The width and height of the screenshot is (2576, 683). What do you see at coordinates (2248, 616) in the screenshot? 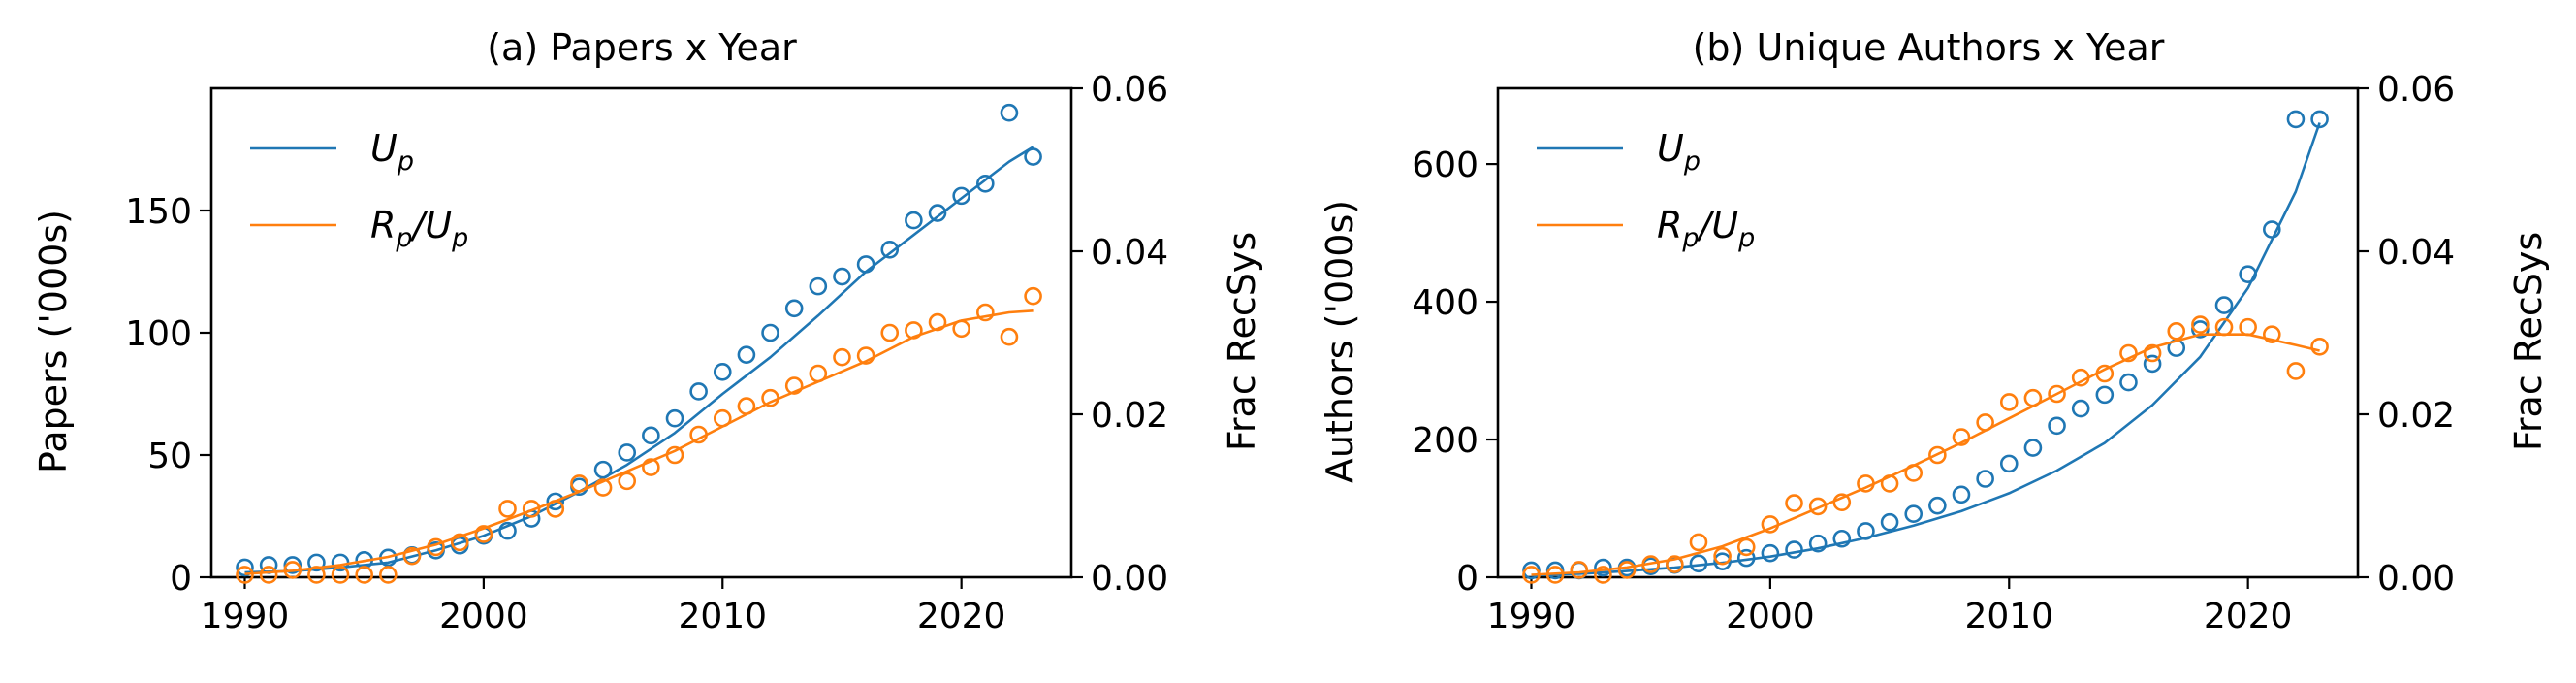
I see `x-tick-label: 2020` at bounding box center [2248, 616].